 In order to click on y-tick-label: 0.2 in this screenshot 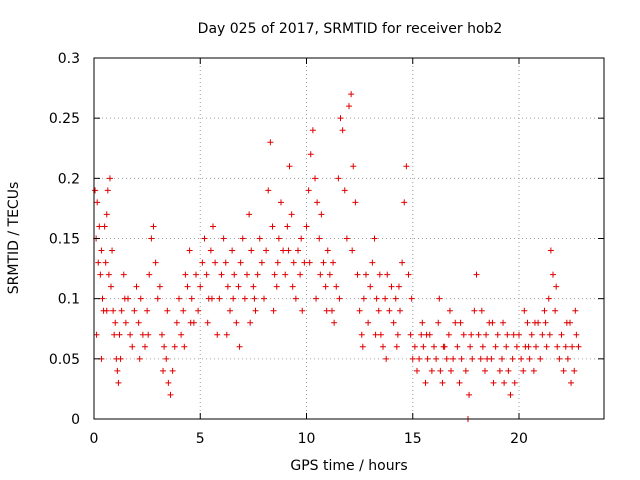, I will do `click(69, 179)`.